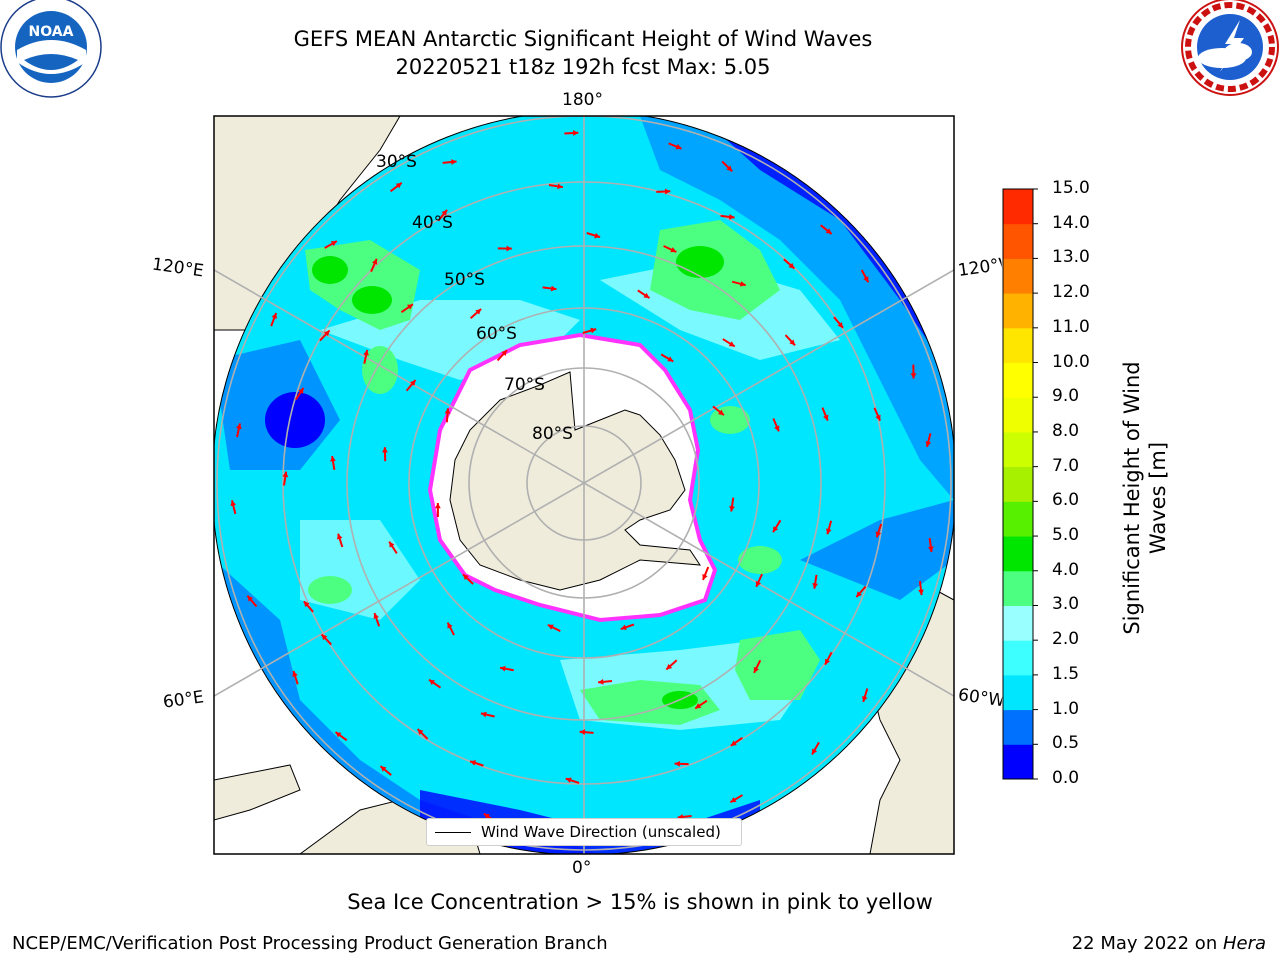 The width and height of the screenshot is (1280, 960). What do you see at coordinates (1145, 498) in the screenshot?
I see `colorbar-title: Significant Height of Wind Waves [m]` at bounding box center [1145, 498].